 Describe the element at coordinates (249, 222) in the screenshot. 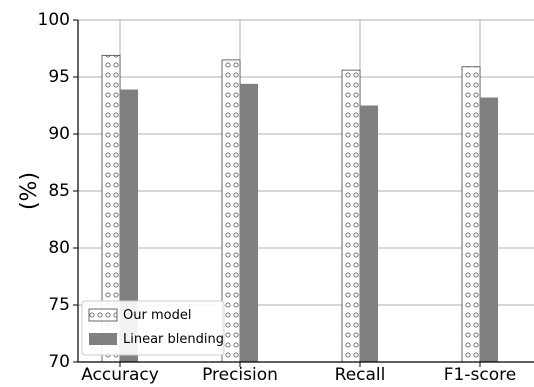

I see `bar-linear-blending-precision` at that location.